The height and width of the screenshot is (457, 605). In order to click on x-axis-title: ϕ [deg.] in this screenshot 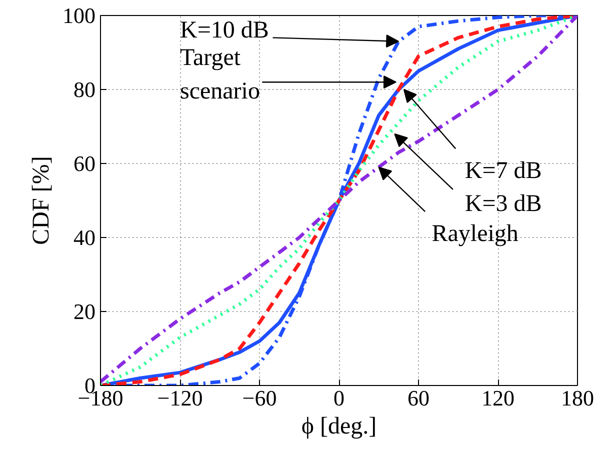, I will do `click(339, 427)`.